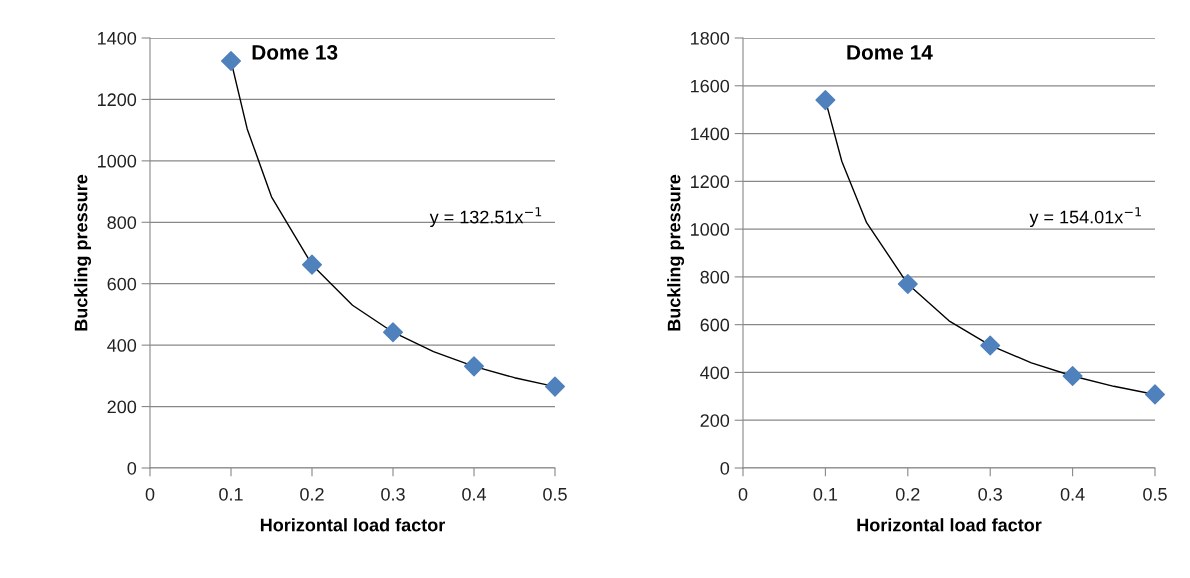  Describe the element at coordinates (295, 52) in the screenshot. I see `chart-title: Dome 13` at that location.